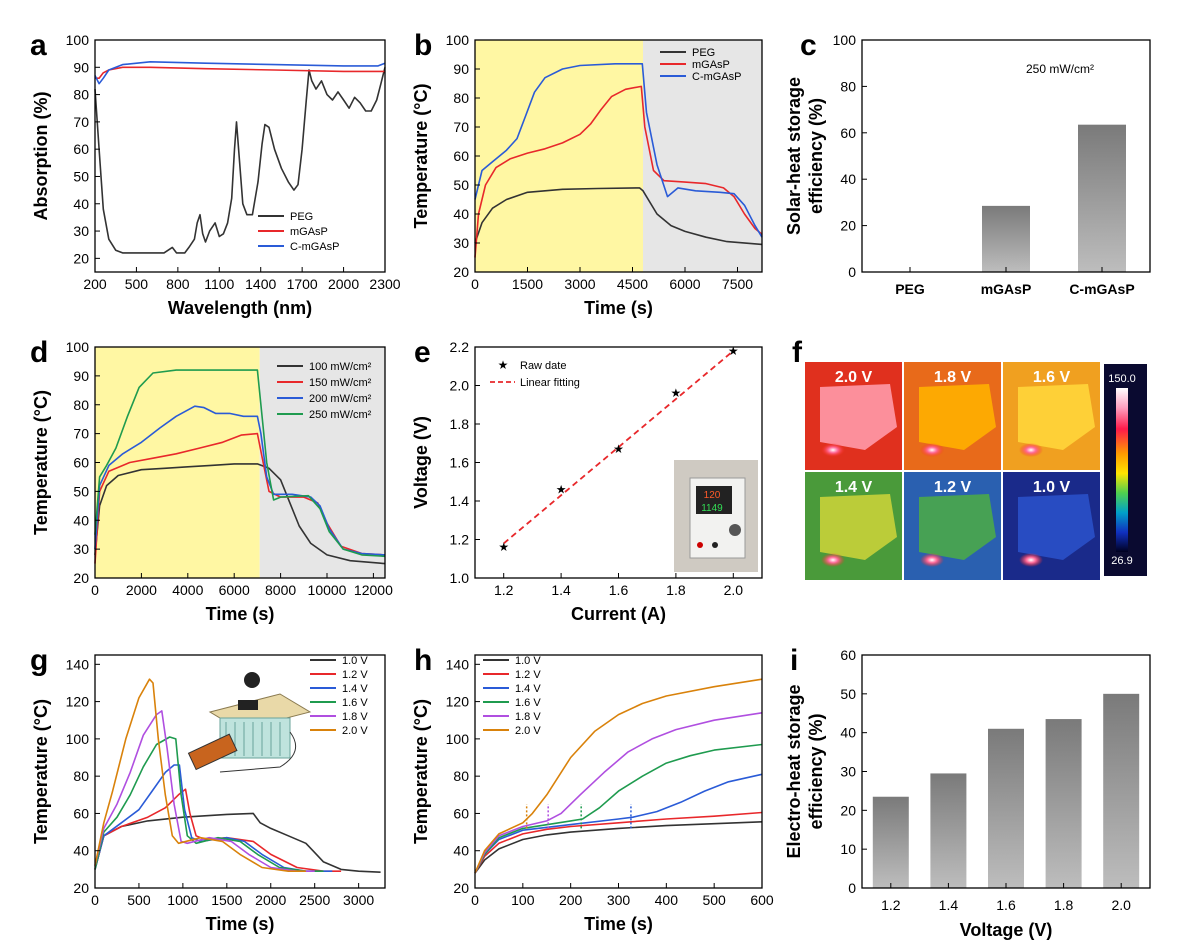 This screenshot has width=1192, height=944. I want to click on legend-entry: 1.4 V, so click(528, 689).